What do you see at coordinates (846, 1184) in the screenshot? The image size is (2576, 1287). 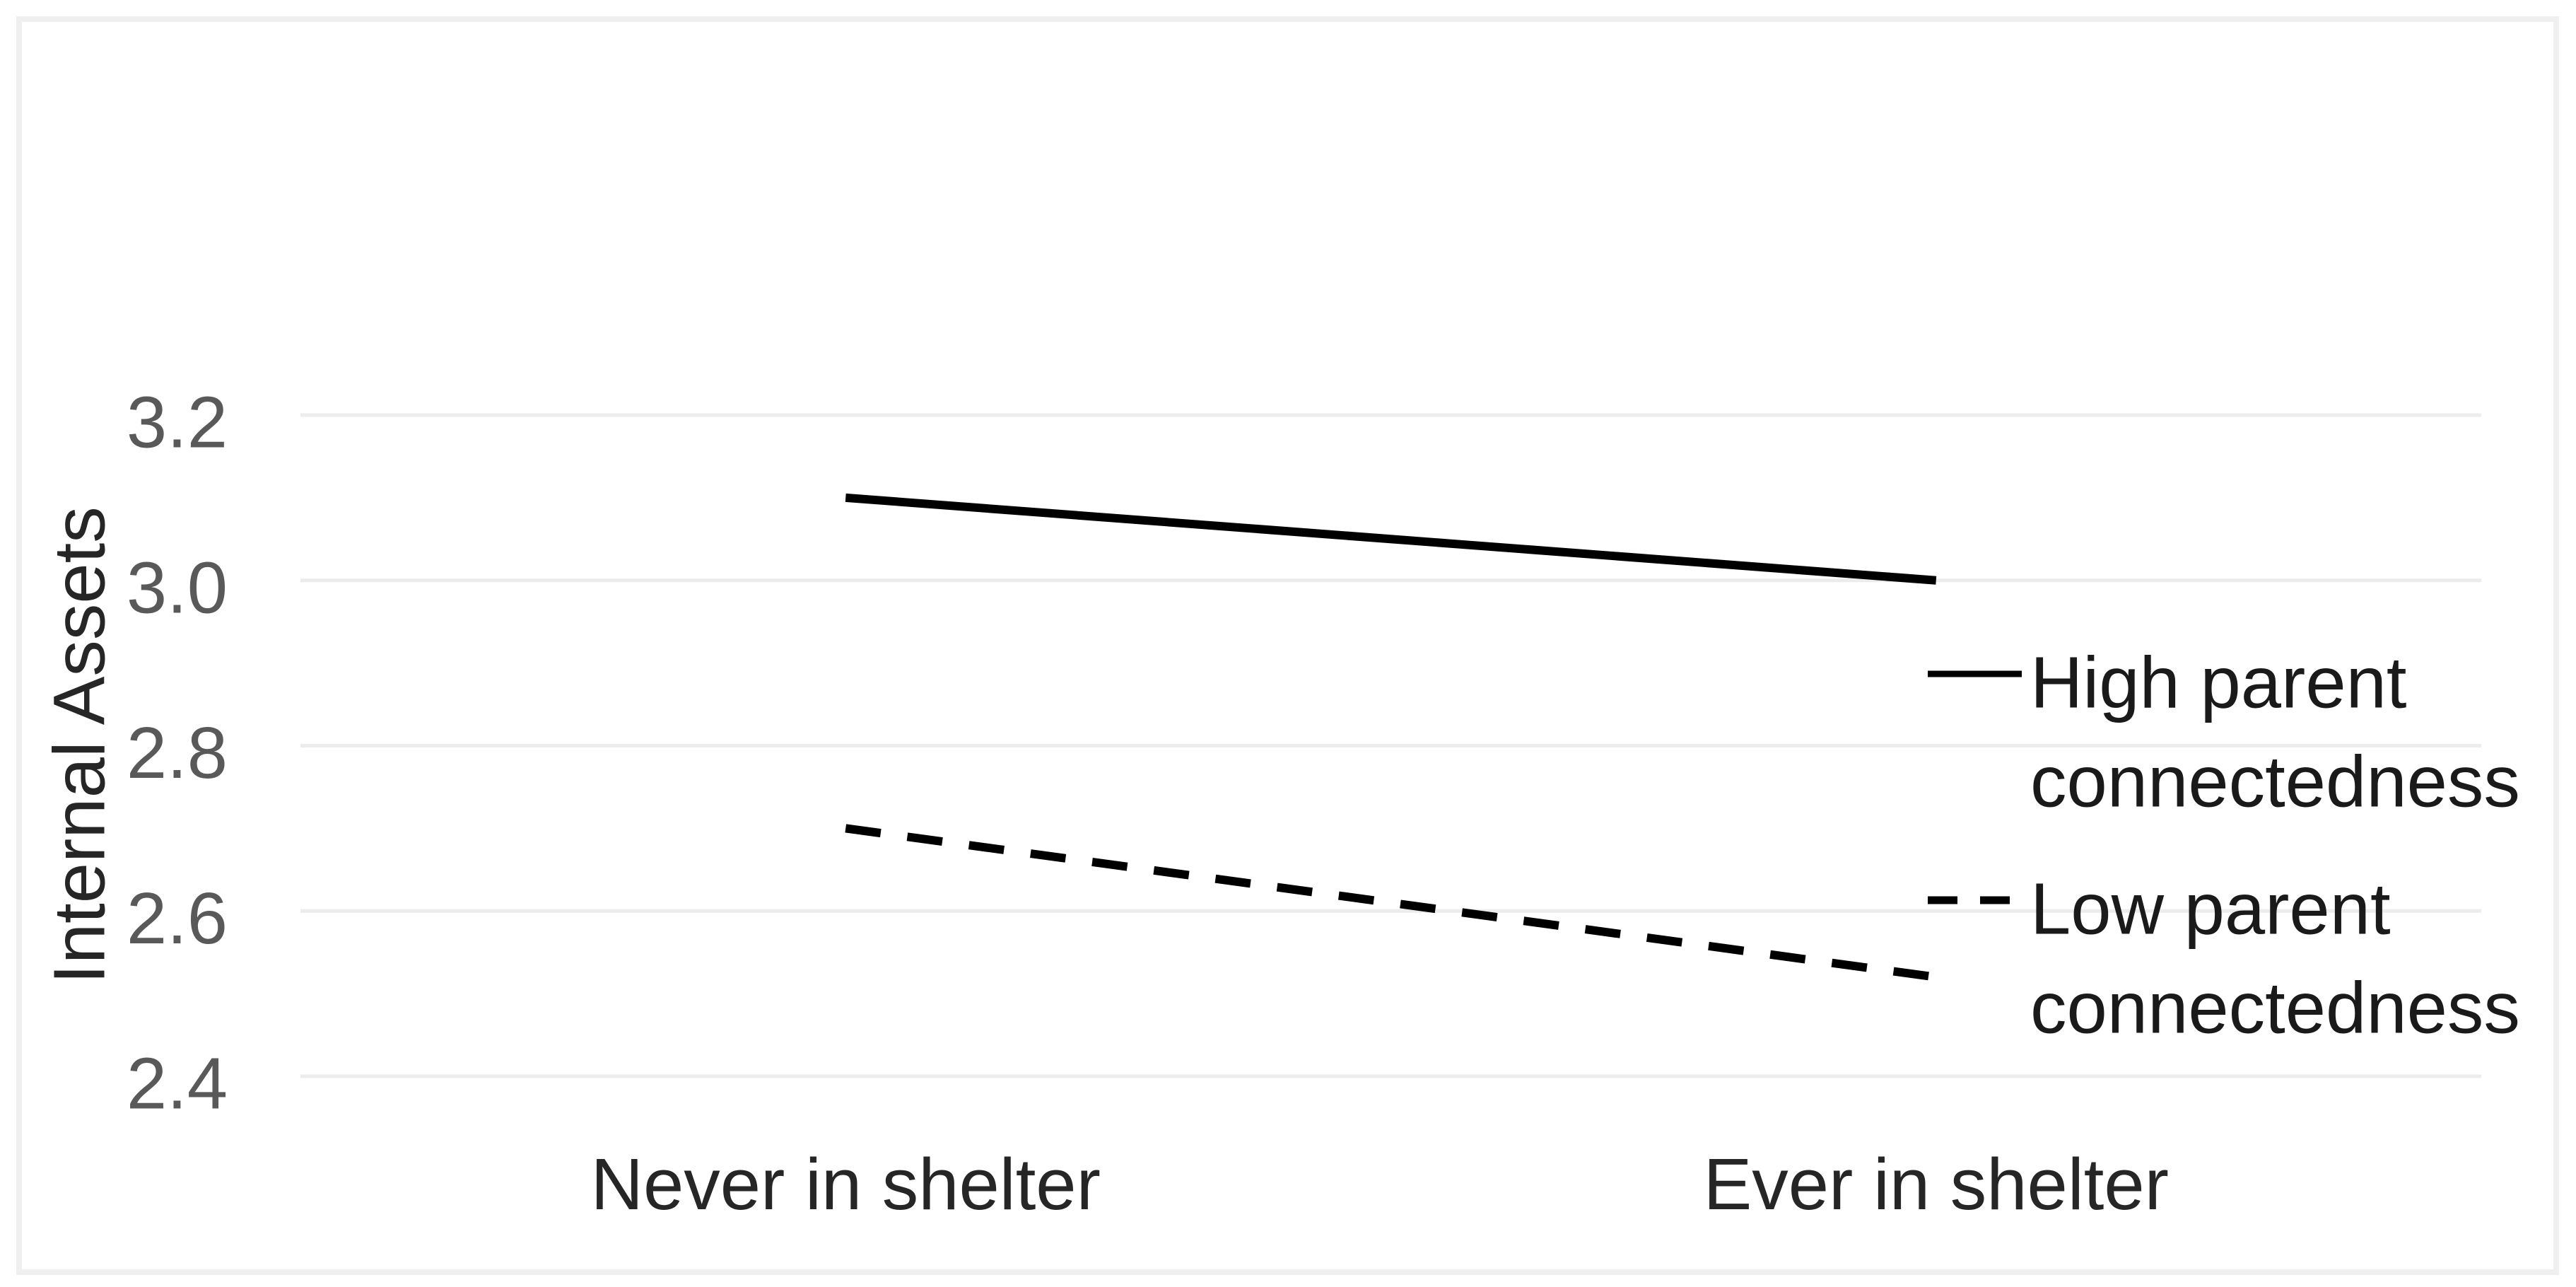 I see `x-category-label: Never in shelter` at bounding box center [846, 1184].